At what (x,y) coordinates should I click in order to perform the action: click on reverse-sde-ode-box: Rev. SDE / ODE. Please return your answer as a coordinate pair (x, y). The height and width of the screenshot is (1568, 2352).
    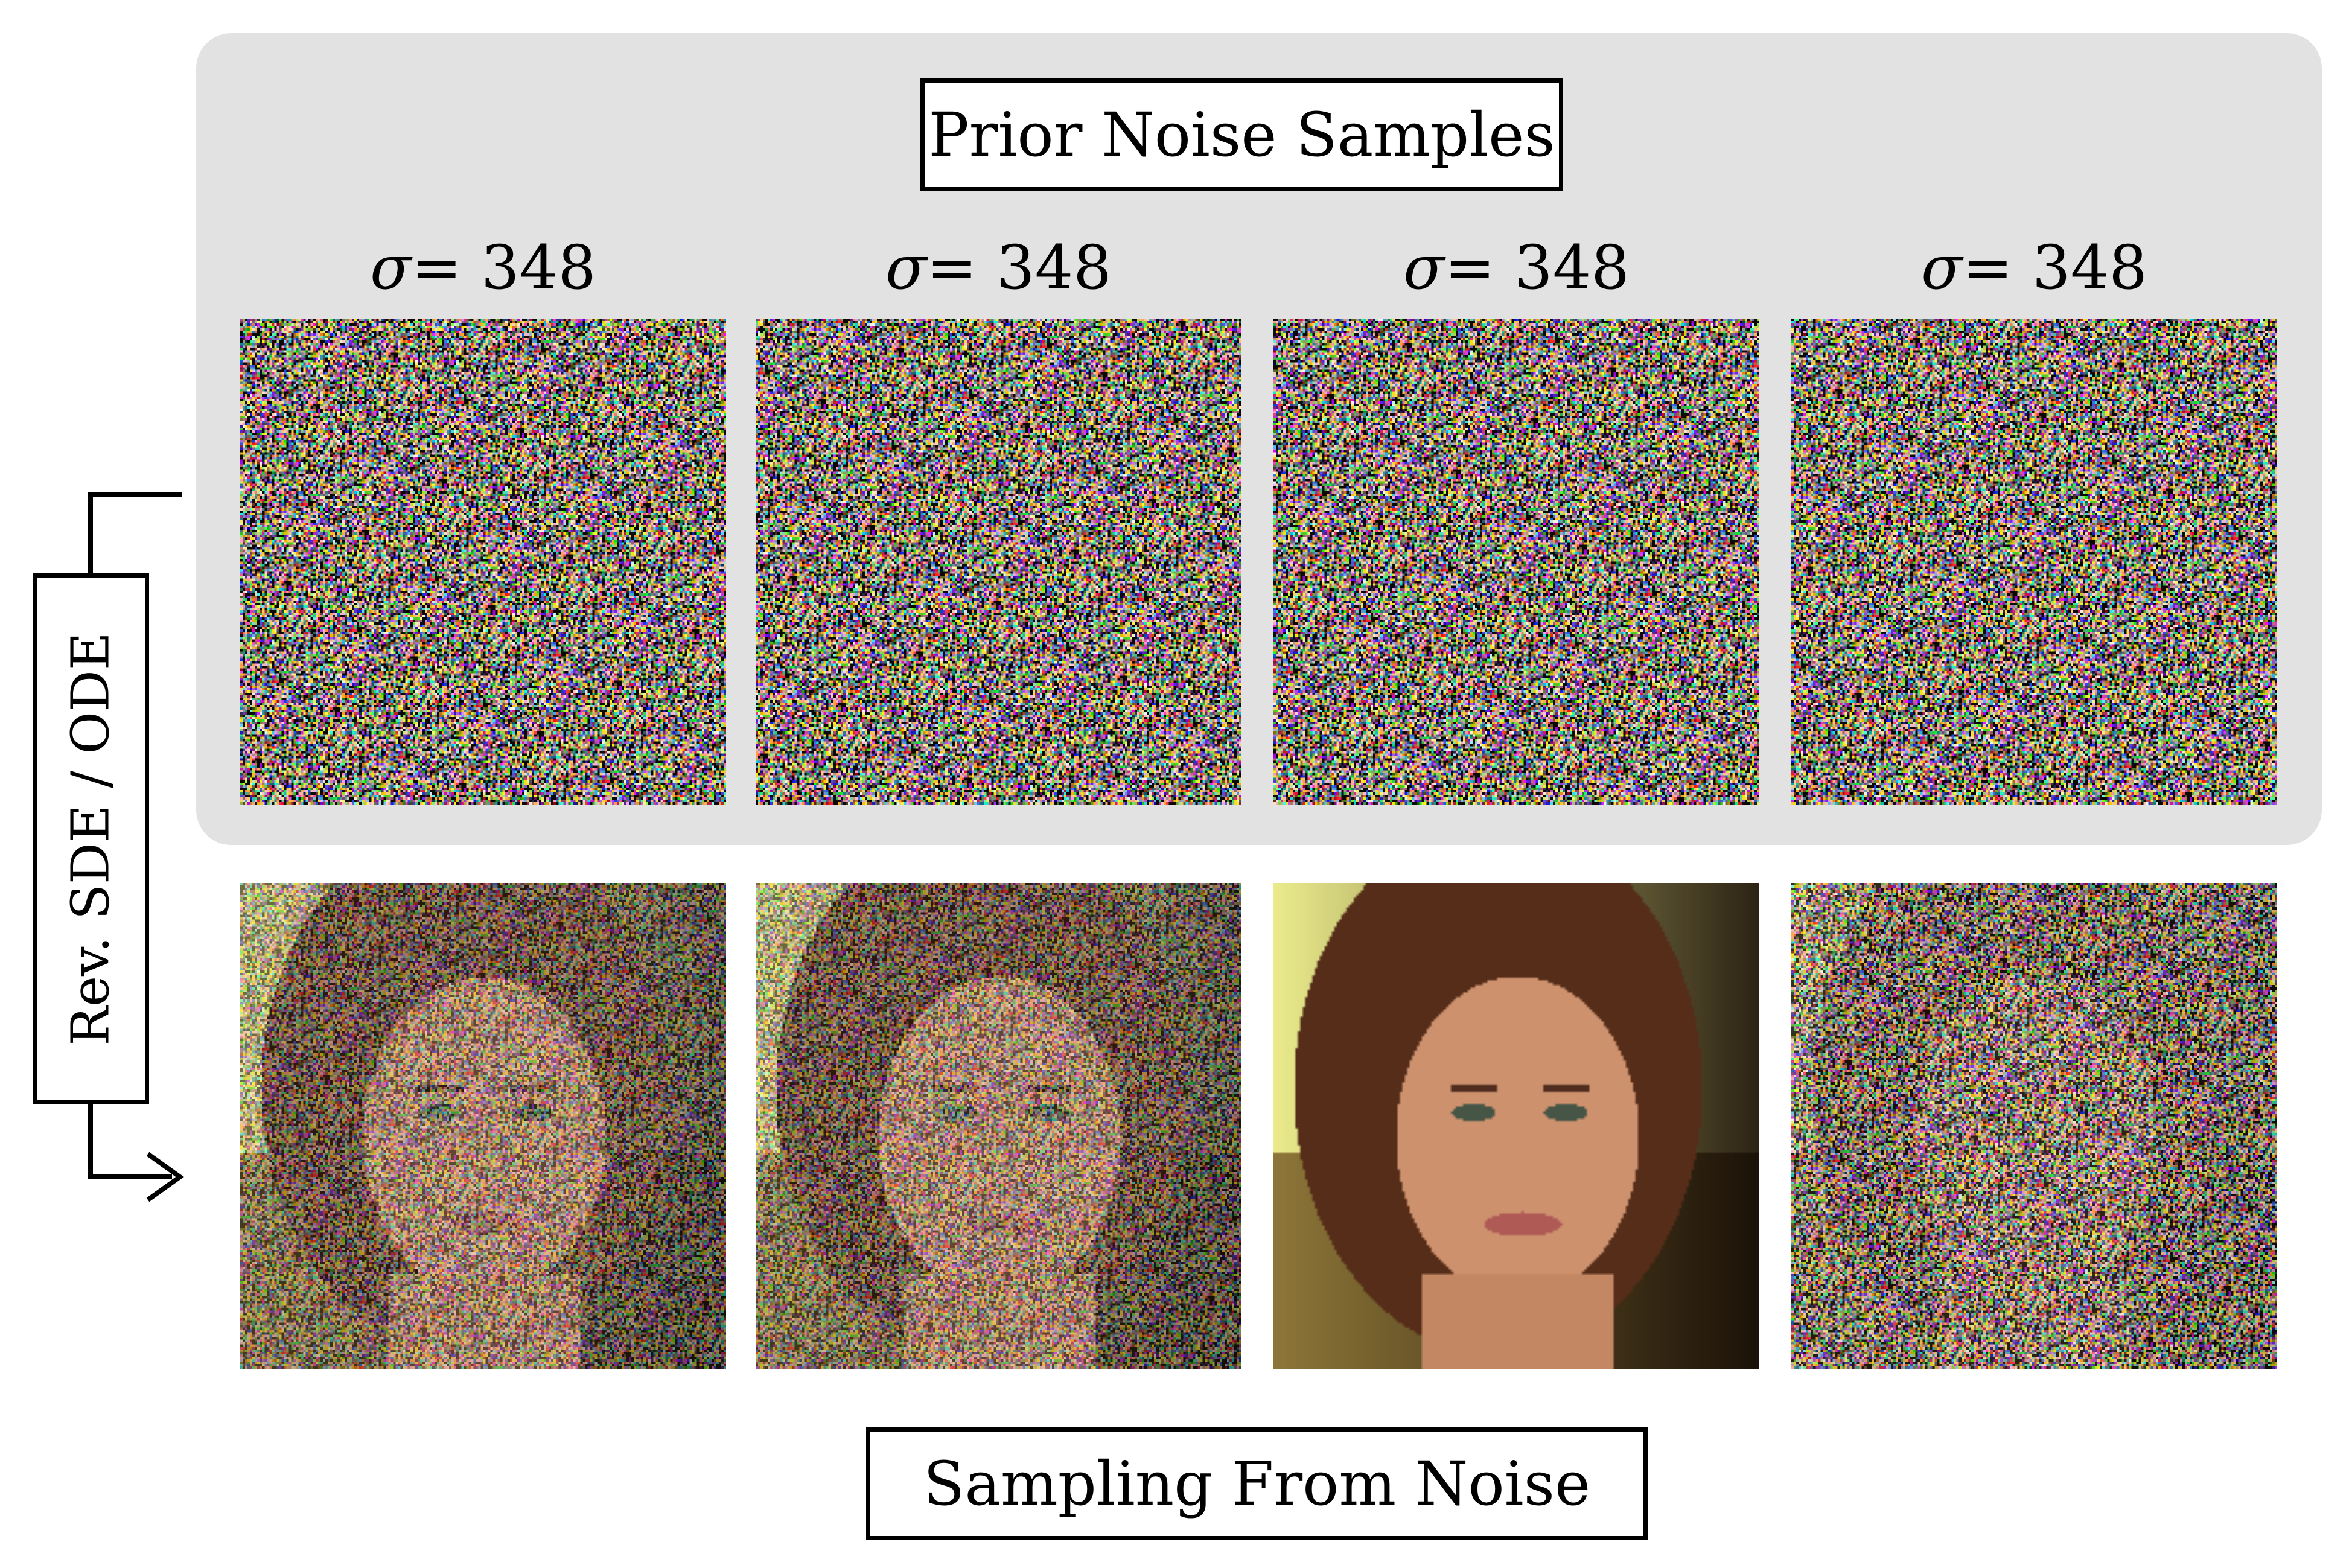
    Looking at the image, I should click on (91, 838).